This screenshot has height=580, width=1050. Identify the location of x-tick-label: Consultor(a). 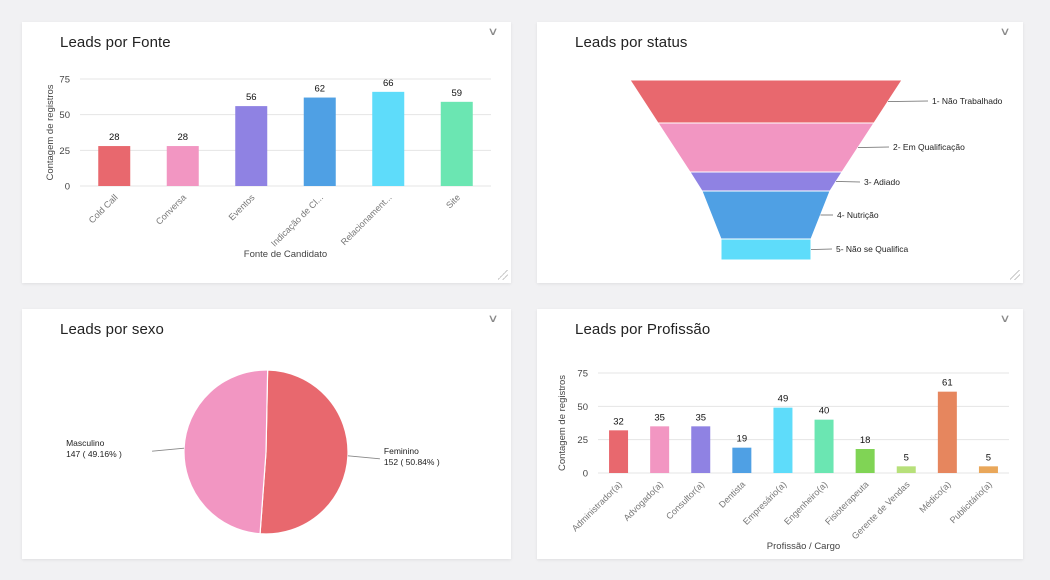
(685, 500).